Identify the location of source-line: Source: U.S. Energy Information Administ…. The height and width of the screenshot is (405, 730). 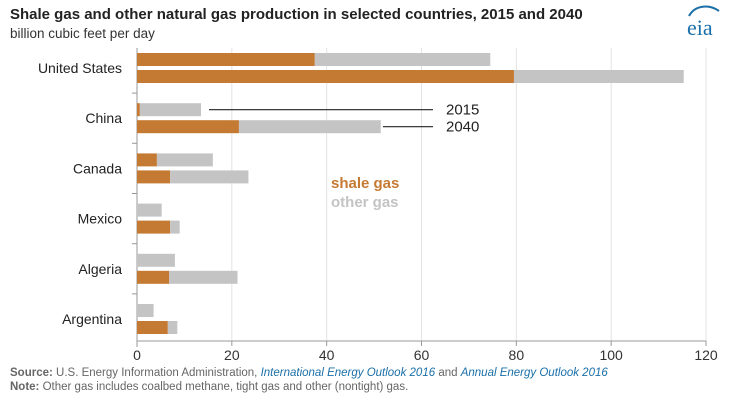
(309, 373).